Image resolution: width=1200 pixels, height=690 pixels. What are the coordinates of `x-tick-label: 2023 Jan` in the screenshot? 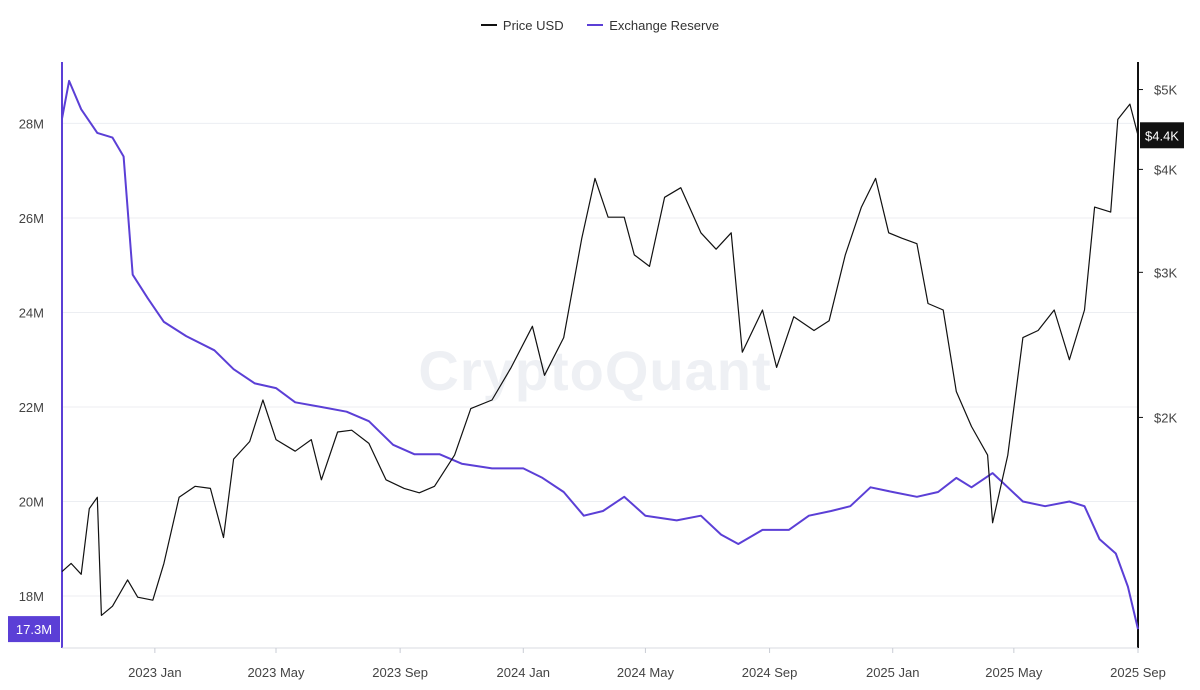 It's located at (155, 672).